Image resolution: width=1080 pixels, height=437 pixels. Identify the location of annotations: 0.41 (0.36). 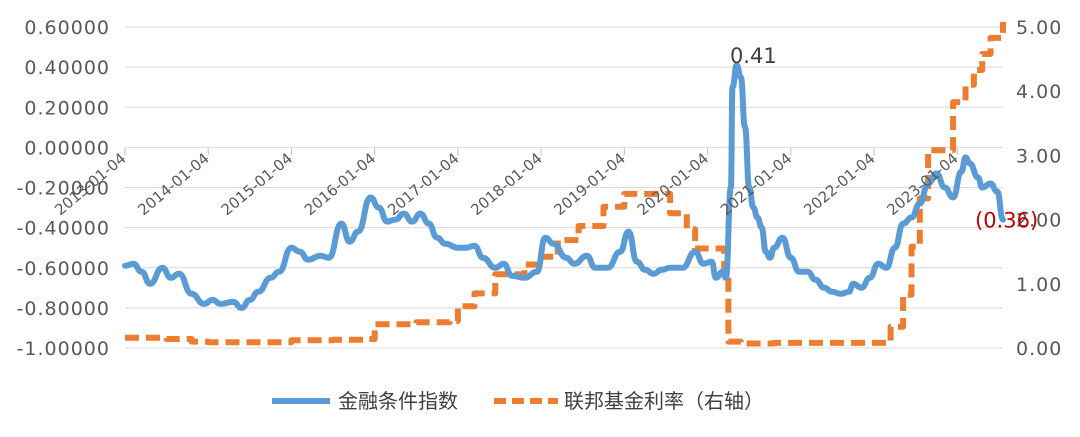
(884, 138).